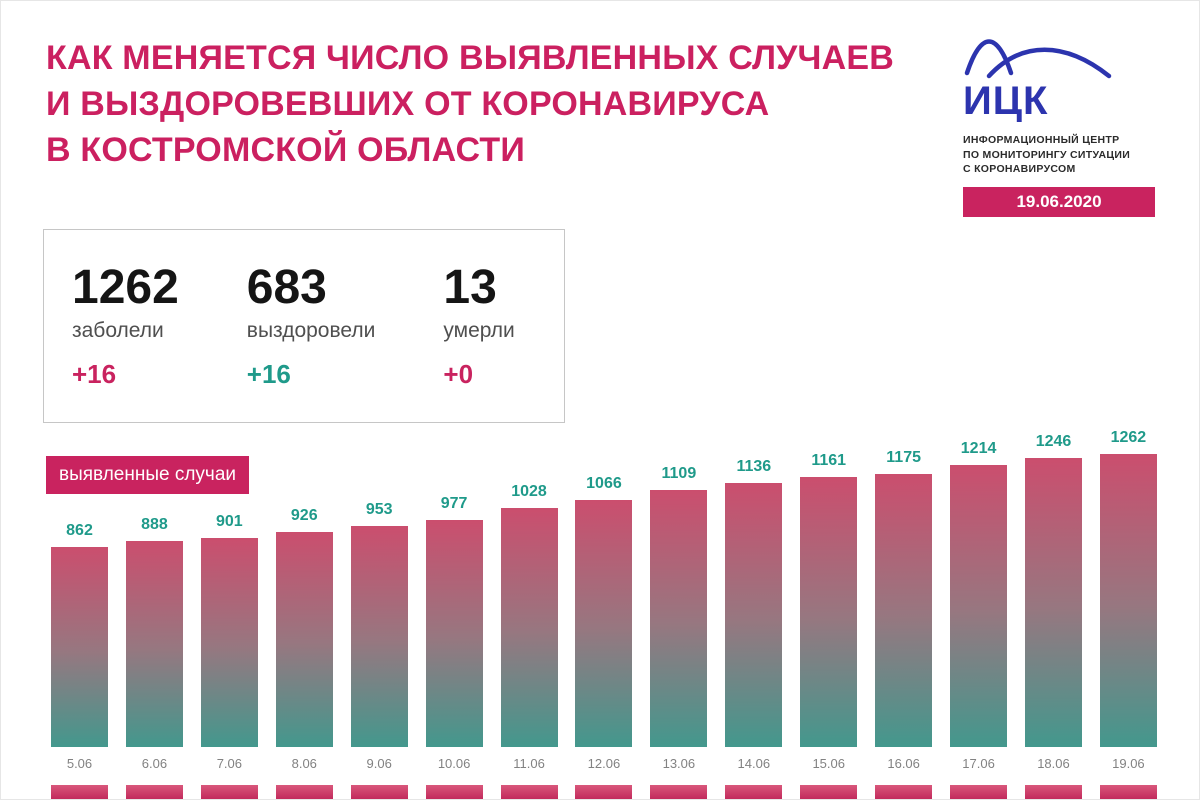  What do you see at coordinates (229, 763) in the screenshot?
I see `bar-date-label: 7.06` at bounding box center [229, 763].